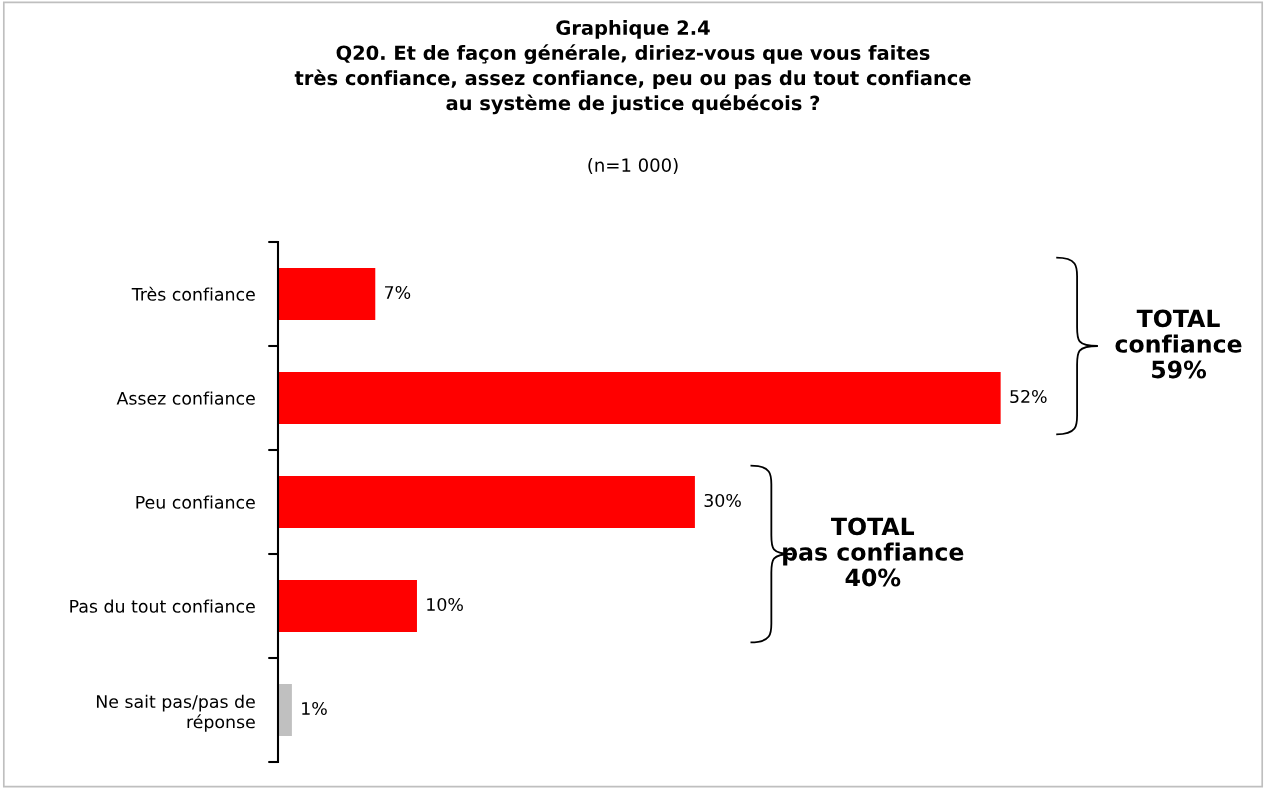 Image resolution: width=1266 pixels, height=789 pixels. I want to click on chart-subtitle: (n=1 000), so click(633, 166).